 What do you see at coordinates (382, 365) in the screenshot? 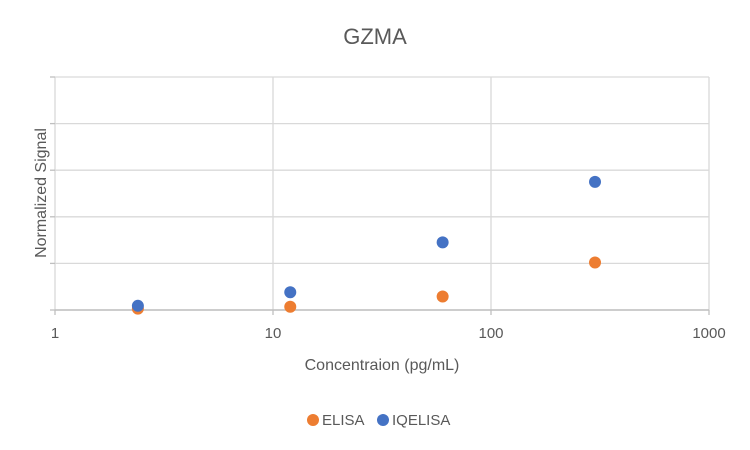
I see `x-axis-title: Concentraion (pg/mL)` at bounding box center [382, 365].